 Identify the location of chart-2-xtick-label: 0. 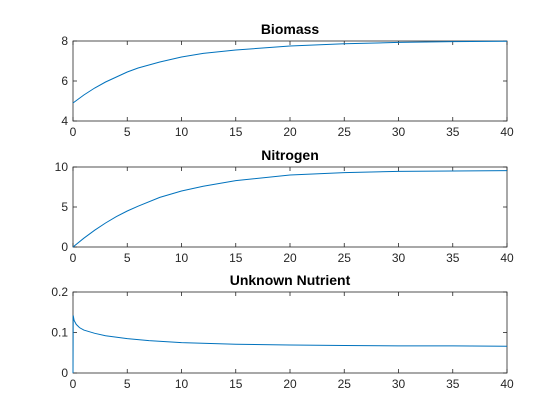
(73, 258).